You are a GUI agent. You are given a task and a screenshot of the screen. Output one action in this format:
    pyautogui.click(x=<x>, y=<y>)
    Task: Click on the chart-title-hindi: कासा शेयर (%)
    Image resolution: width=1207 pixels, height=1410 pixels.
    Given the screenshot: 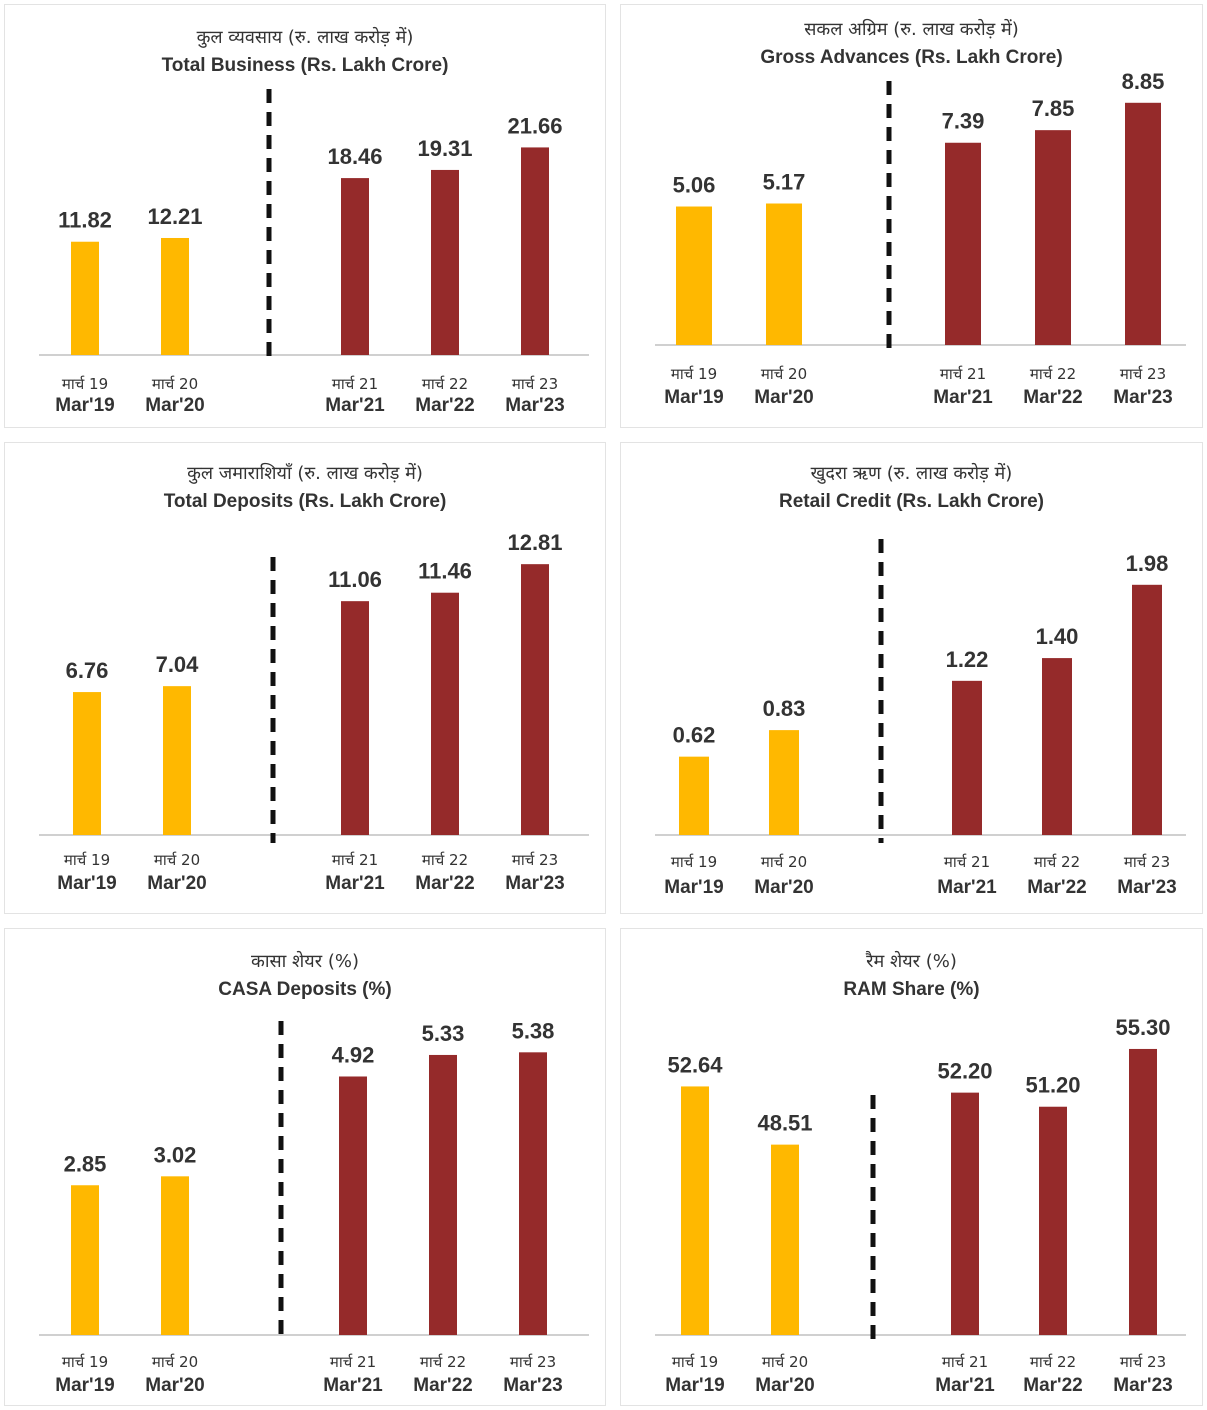 What is the action you would take?
    pyautogui.click(x=305, y=961)
    